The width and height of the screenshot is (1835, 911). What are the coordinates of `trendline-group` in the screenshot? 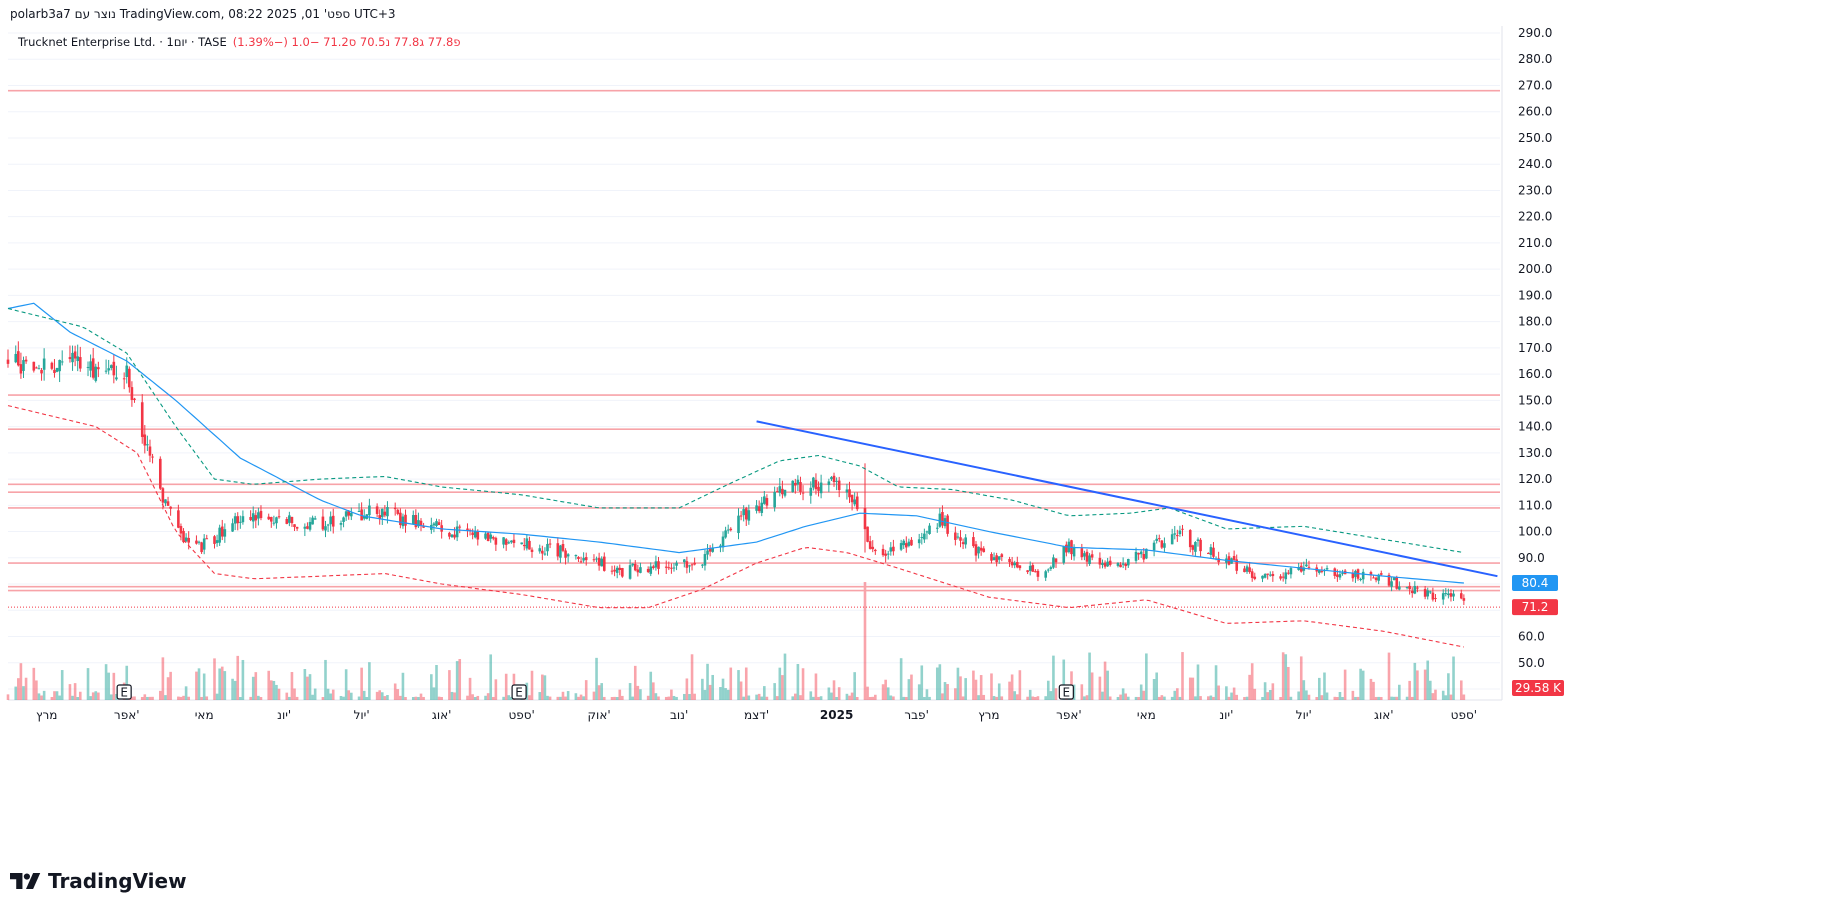 It's located at (1127, 499).